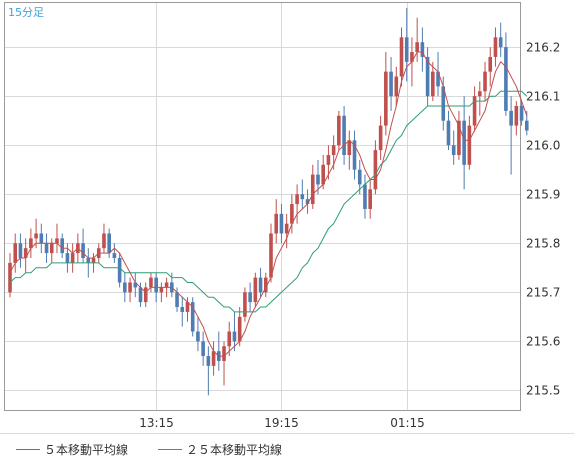 Image resolution: width=574 pixels, height=462 pixels. What do you see at coordinates (234, 449) in the screenshot?
I see `legend-ma25-label: ２５本移動平均線` at bounding box center [234, 449].